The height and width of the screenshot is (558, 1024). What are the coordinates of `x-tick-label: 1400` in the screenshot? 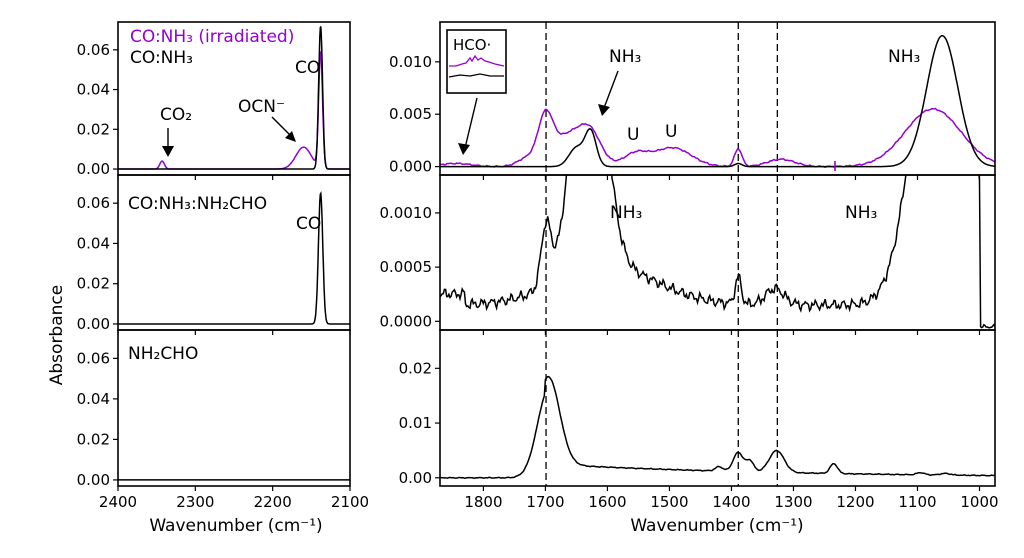 It's located at (731, 502).